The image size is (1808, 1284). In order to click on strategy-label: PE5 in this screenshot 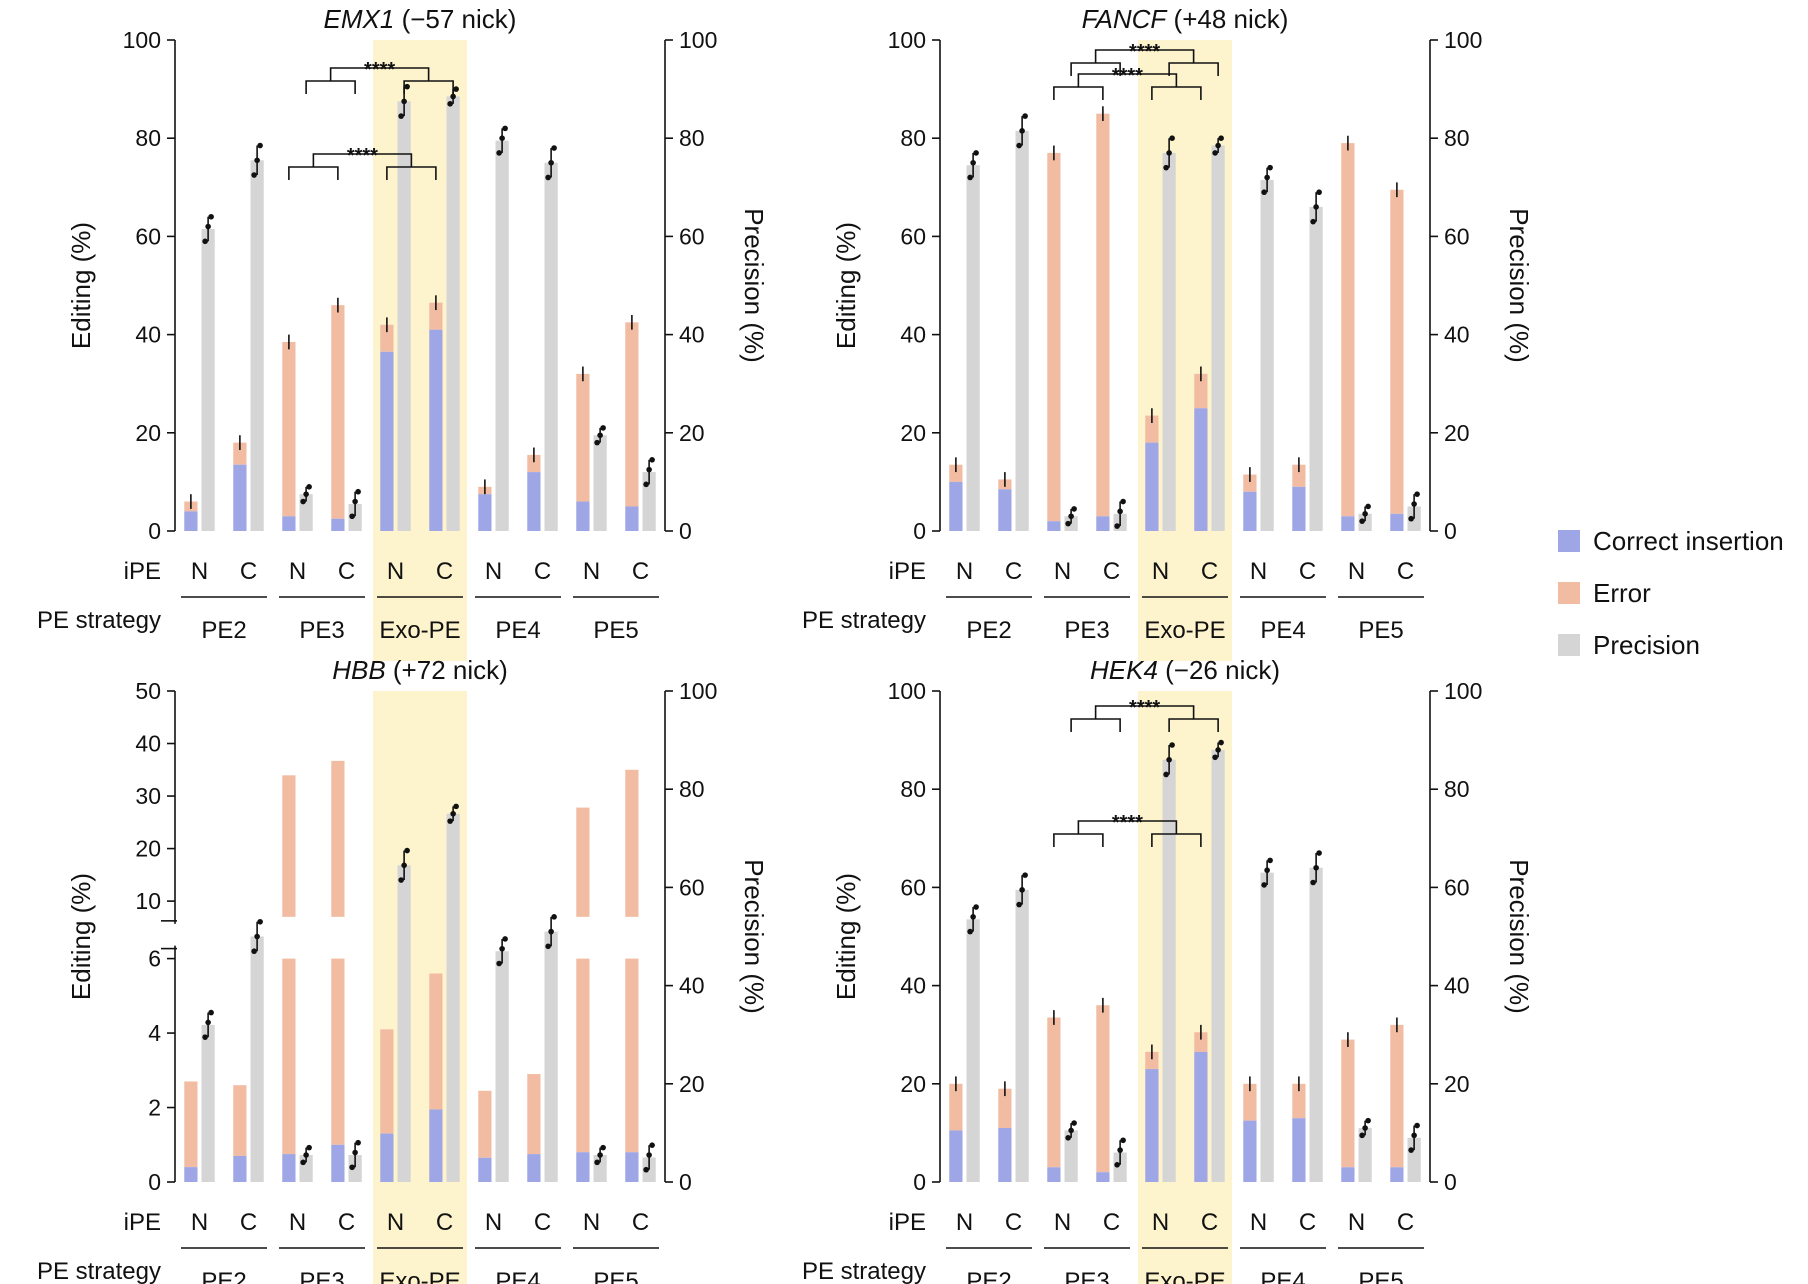, I will do `click(615, 1276)`.